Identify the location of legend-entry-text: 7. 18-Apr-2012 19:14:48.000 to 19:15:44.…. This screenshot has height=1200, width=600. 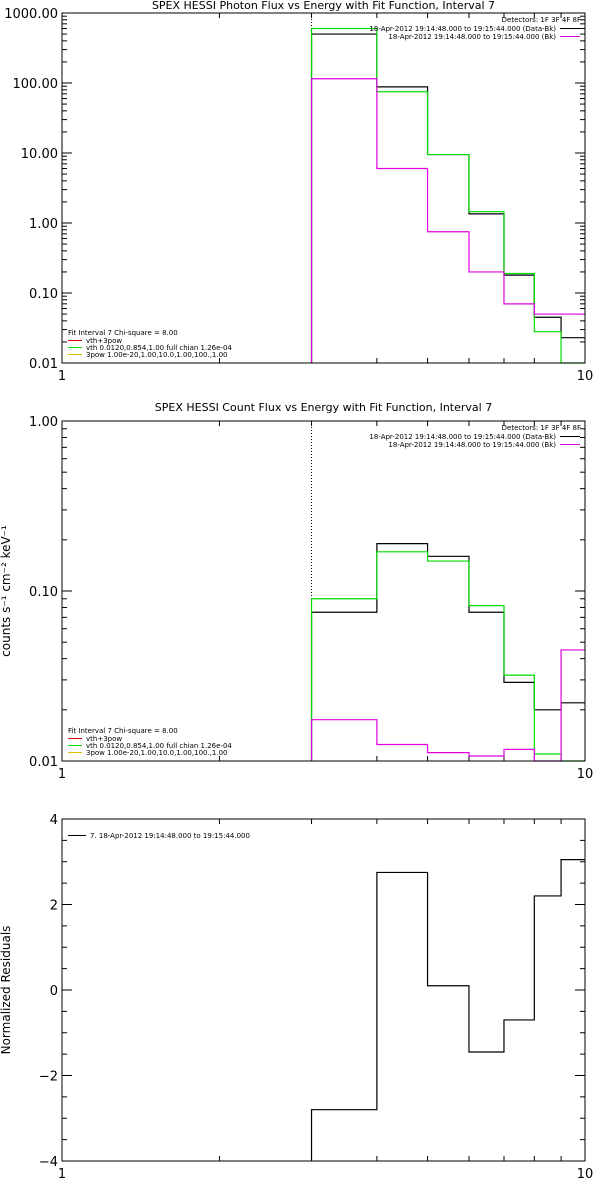
(170, 836).